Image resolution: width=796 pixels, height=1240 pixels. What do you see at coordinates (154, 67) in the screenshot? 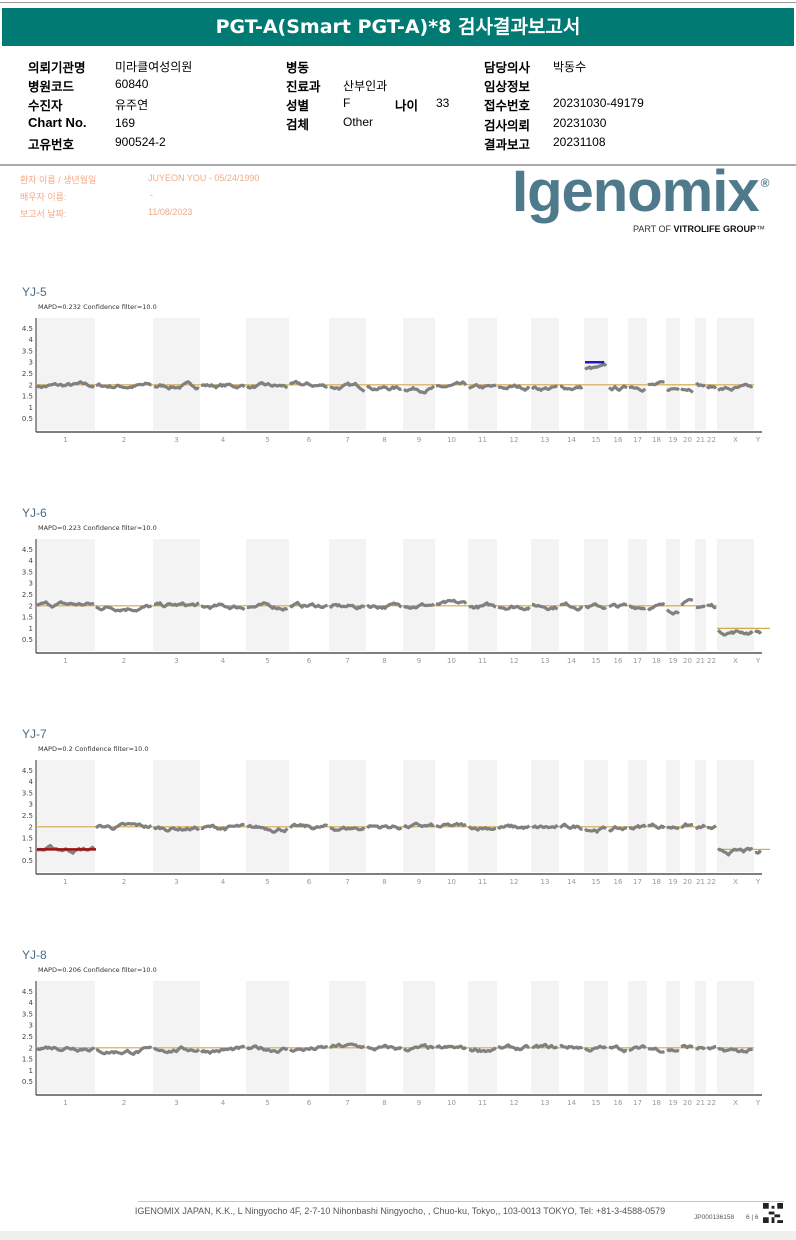
I see `value-institution: 미라클여성의원` at bounding box center [154, 67].